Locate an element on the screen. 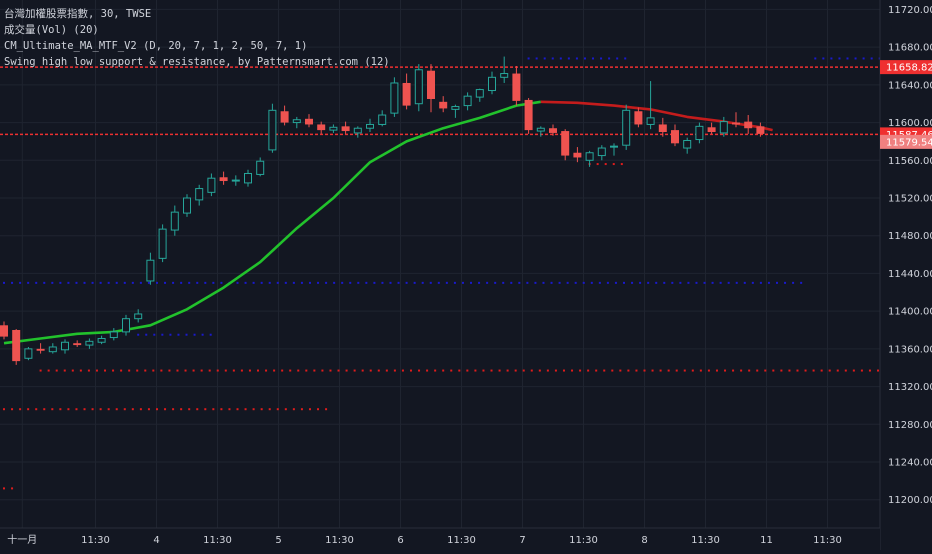 The width and height of the screenshot is (932, 554). price-axis-bg is located at coordinates (906, 275).